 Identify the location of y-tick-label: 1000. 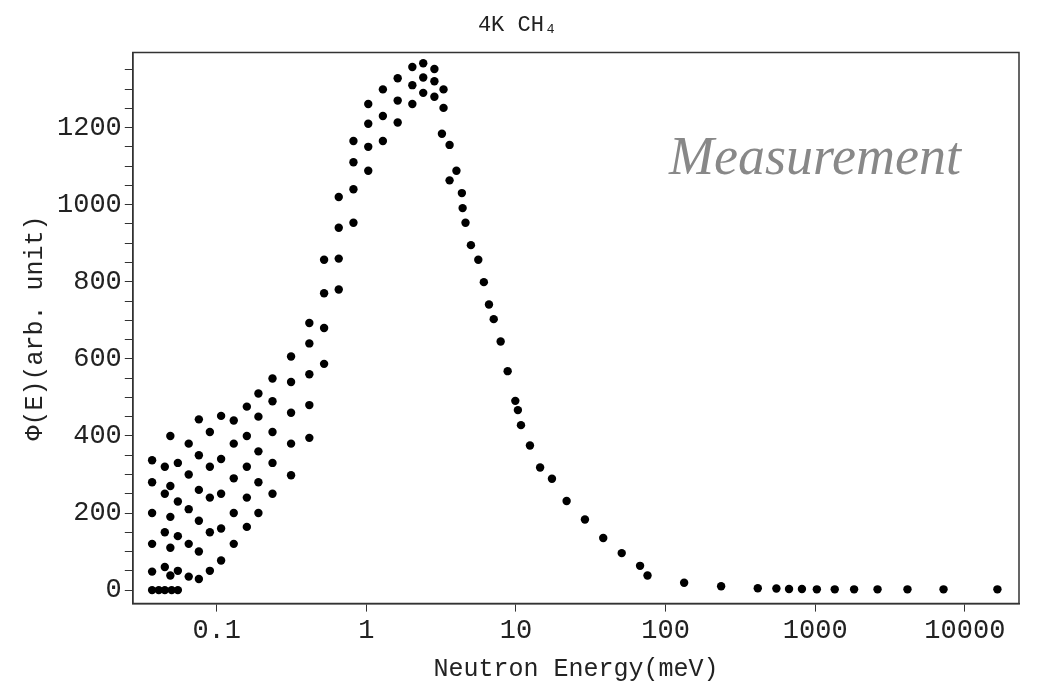
(89, 204).